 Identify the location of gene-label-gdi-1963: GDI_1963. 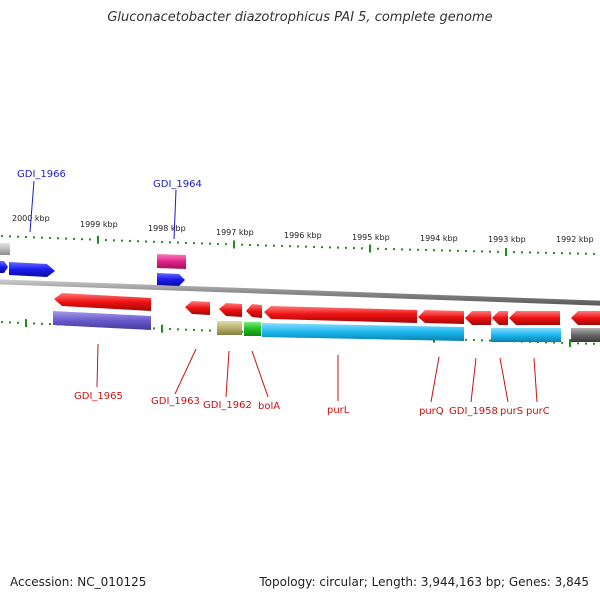
(175, 401).